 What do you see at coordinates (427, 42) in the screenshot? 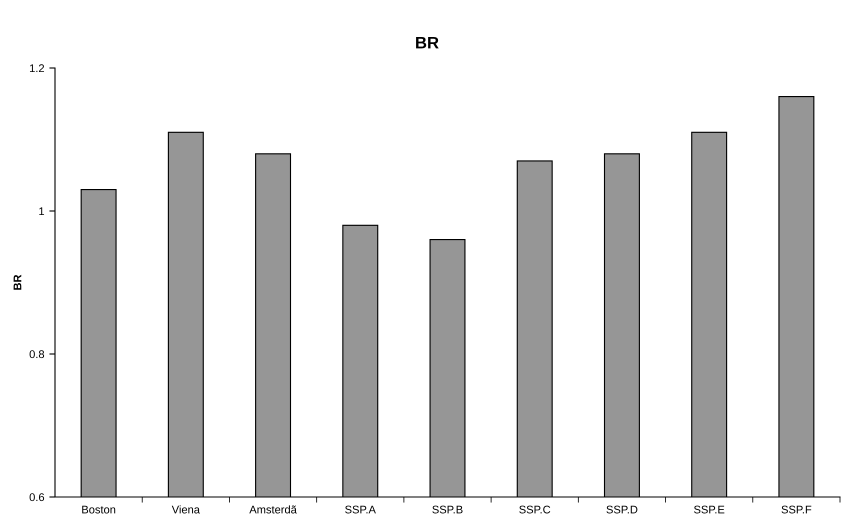
I see `chart-title: BR` at bounding box center [427, 42].